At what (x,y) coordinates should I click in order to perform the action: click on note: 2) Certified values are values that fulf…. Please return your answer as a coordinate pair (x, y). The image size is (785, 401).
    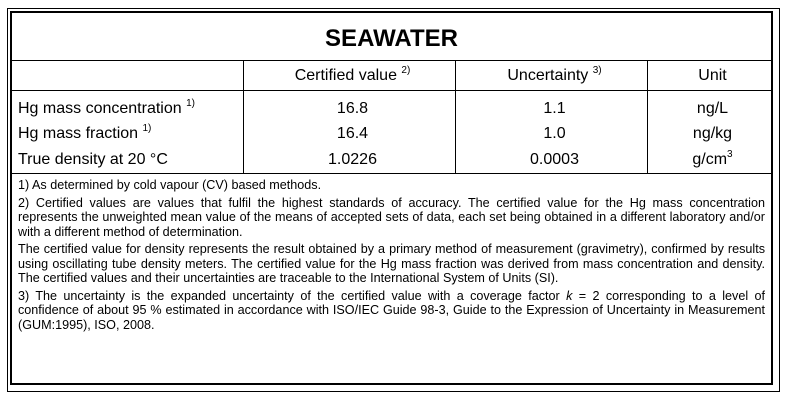
    Looking at the image, I should click on (391, 218).